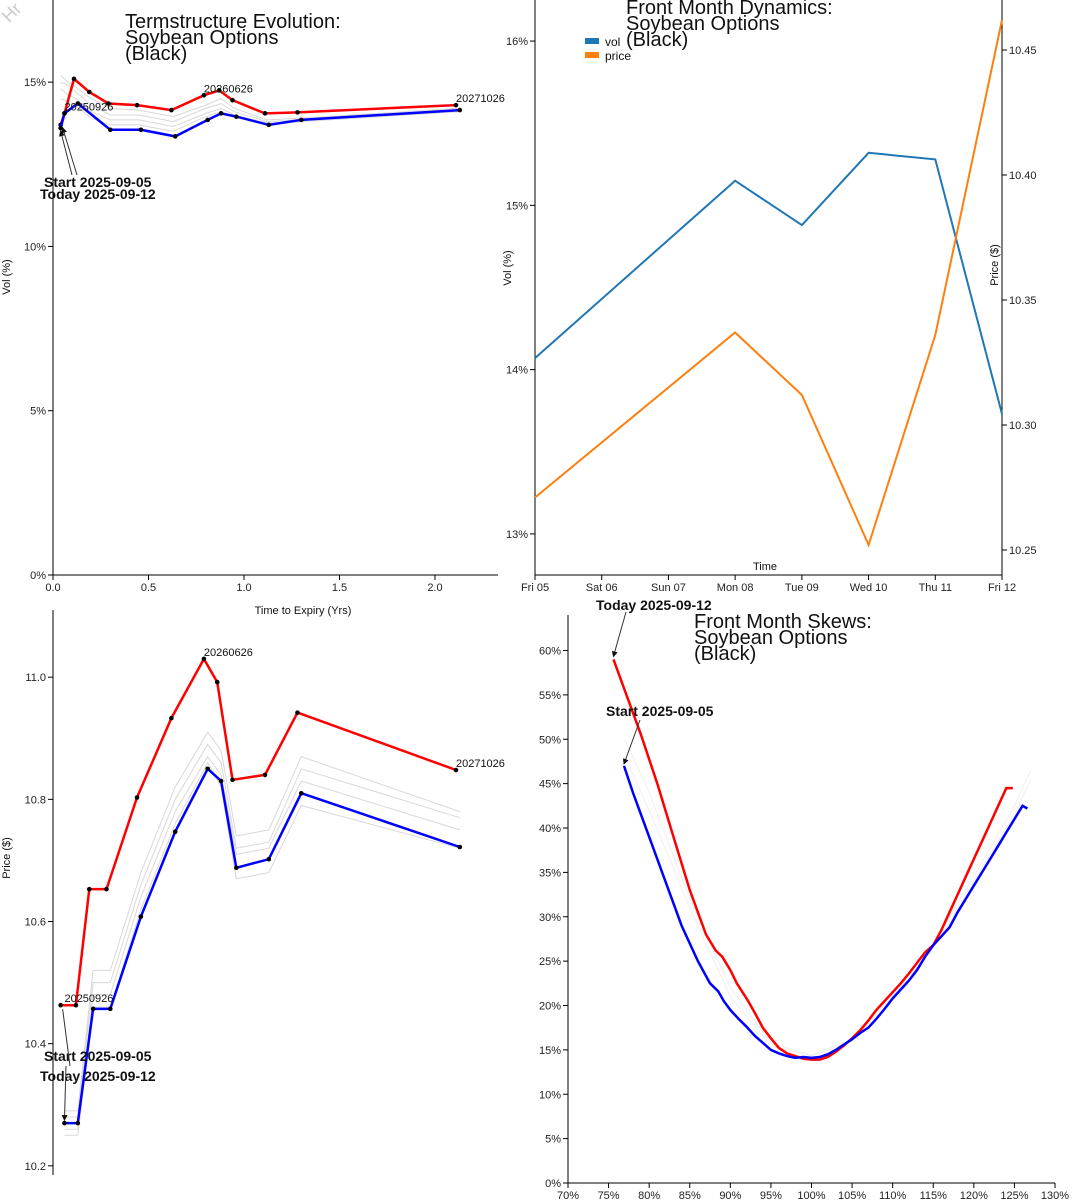 The width and height of the screenshot is (1084, 1200). I want to click on x-tick-label: 130%, so click(1055, 1195).